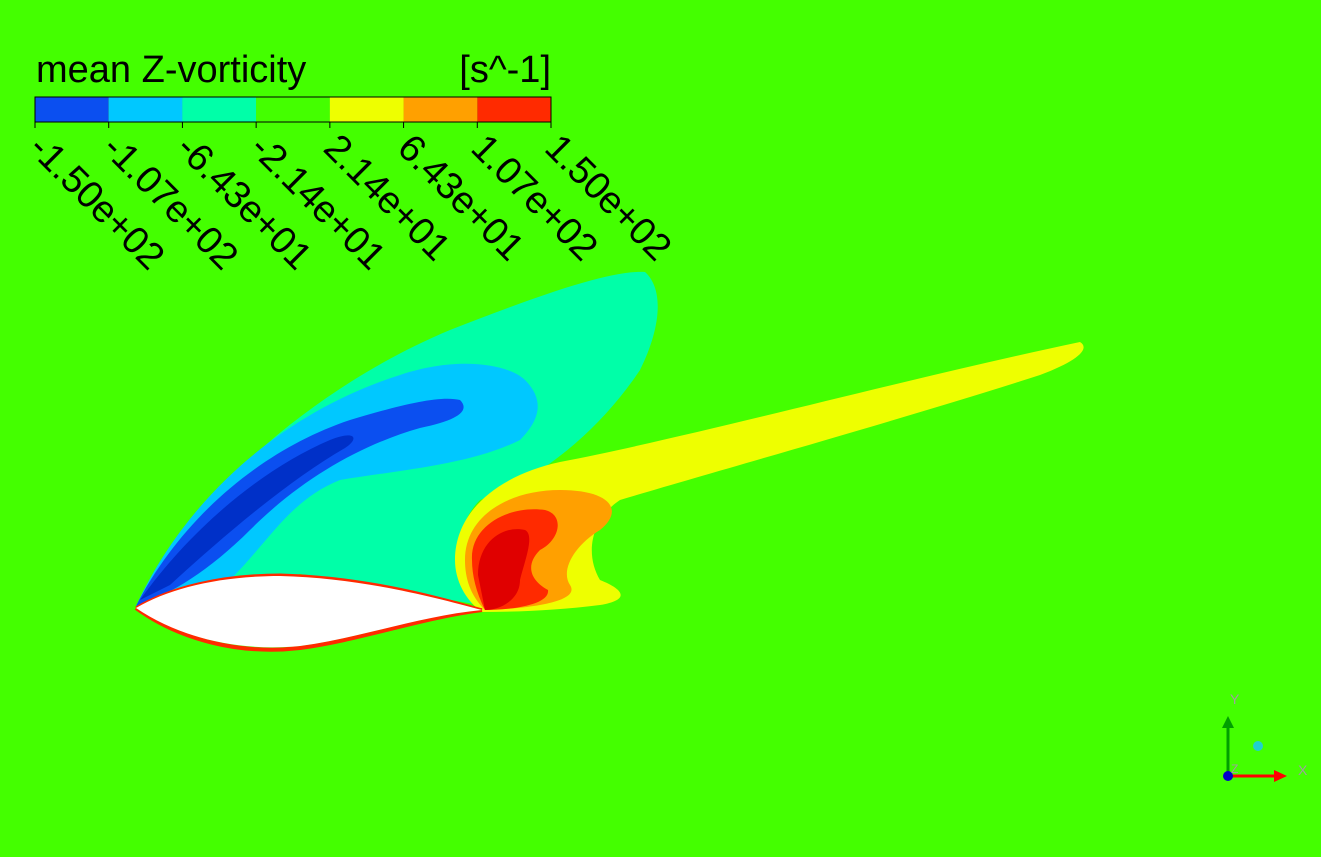 This screenshot has width=1321, height=857. What do you see at coordinates (247, 517) in the screenshot?
I see `contour-peak-negative` at bounding box center [247, 517].